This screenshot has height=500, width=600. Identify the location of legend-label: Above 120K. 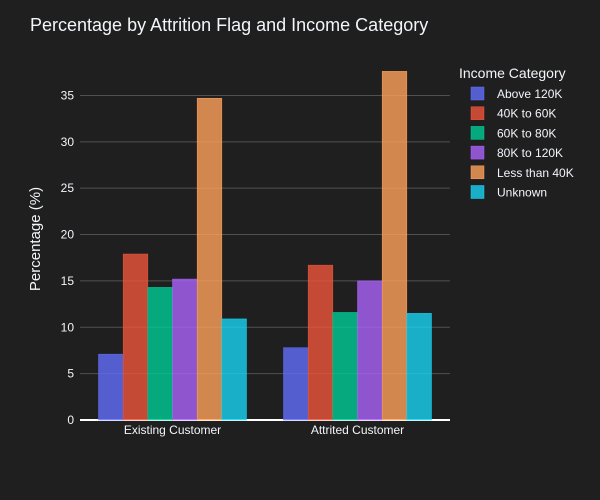
(529, 94).